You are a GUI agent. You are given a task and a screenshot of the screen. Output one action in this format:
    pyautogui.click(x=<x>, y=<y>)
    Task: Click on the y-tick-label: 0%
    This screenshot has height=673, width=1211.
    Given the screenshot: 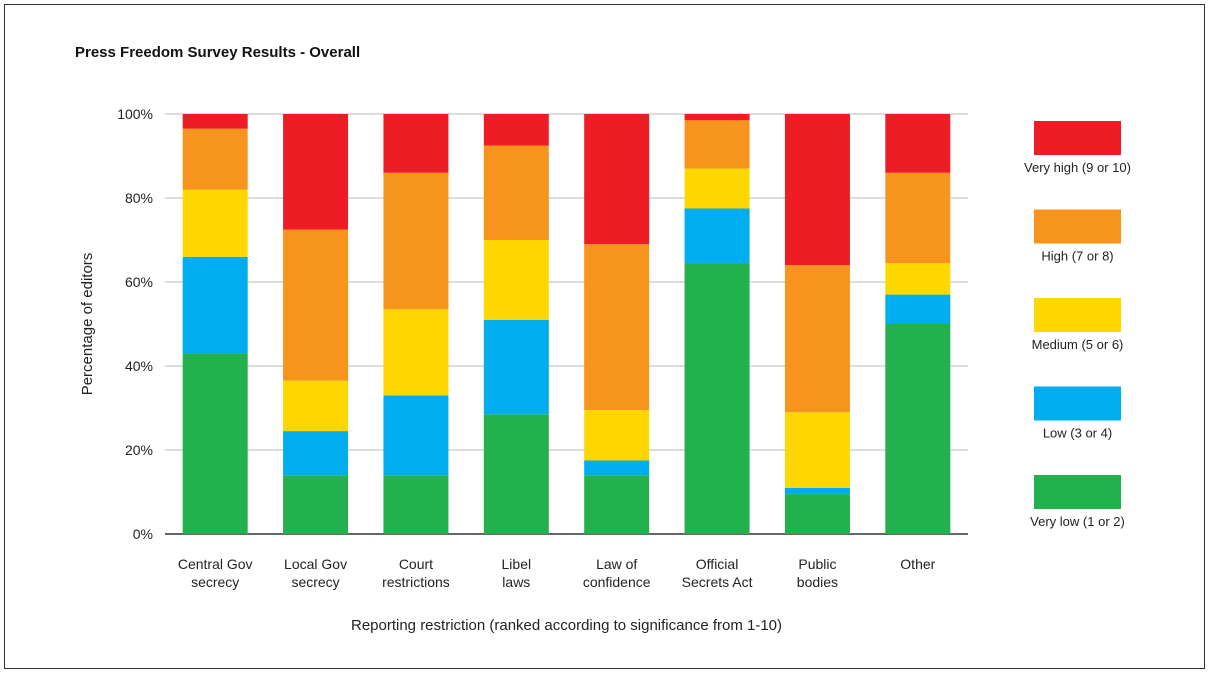 What is the action you would take?
    pyautogui.click(x=143, y=534)
    